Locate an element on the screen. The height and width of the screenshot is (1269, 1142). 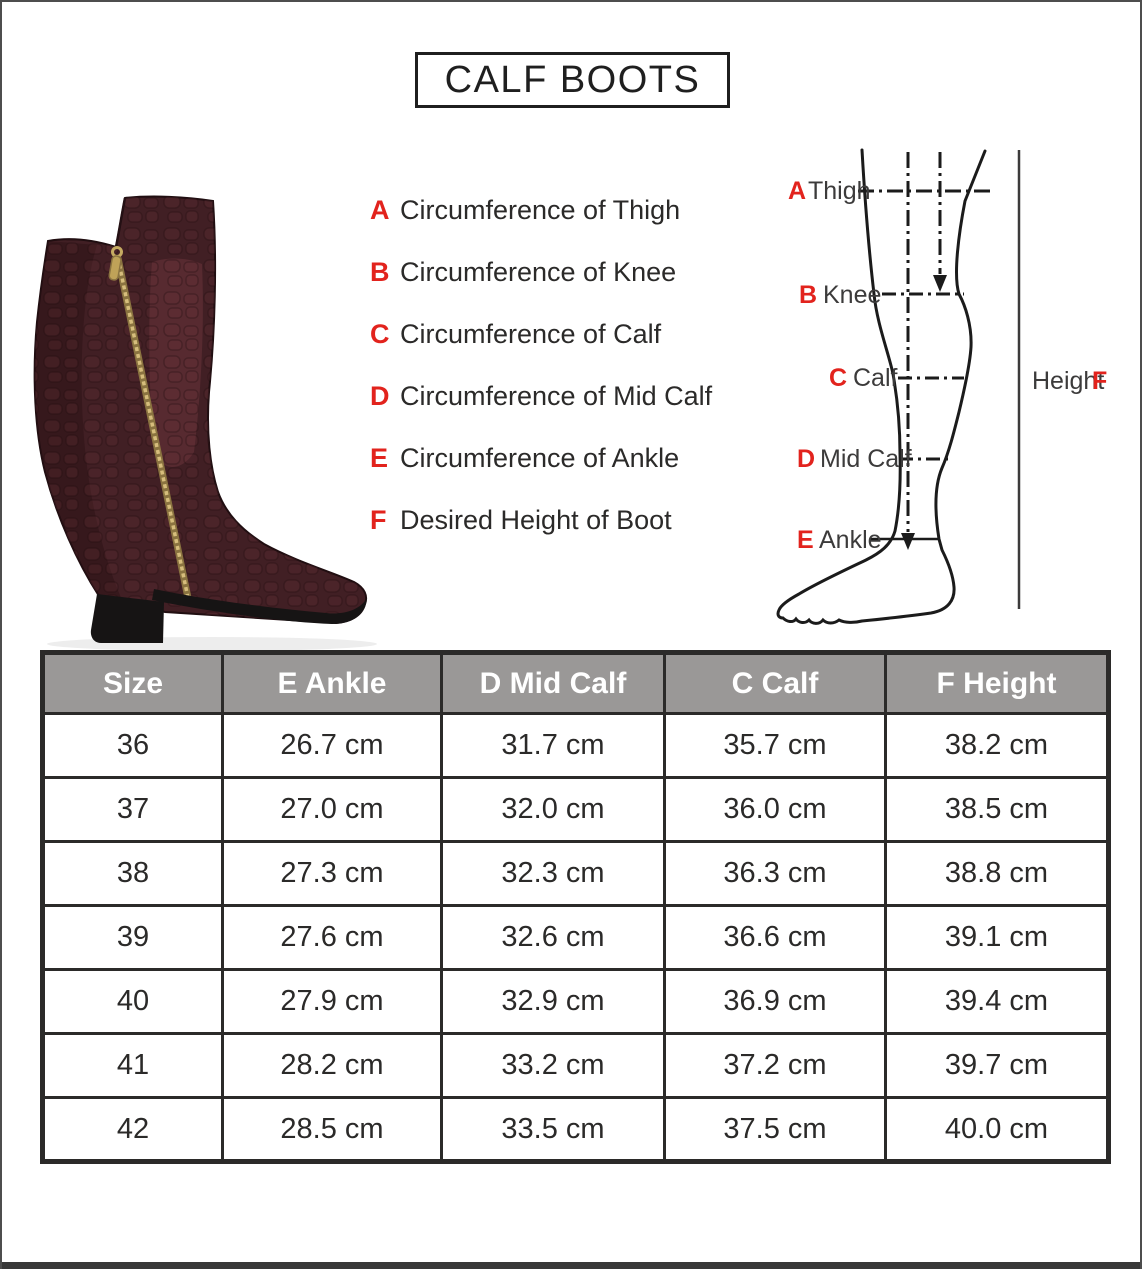
cell-size: 37 is located at coordinates (132, 809).